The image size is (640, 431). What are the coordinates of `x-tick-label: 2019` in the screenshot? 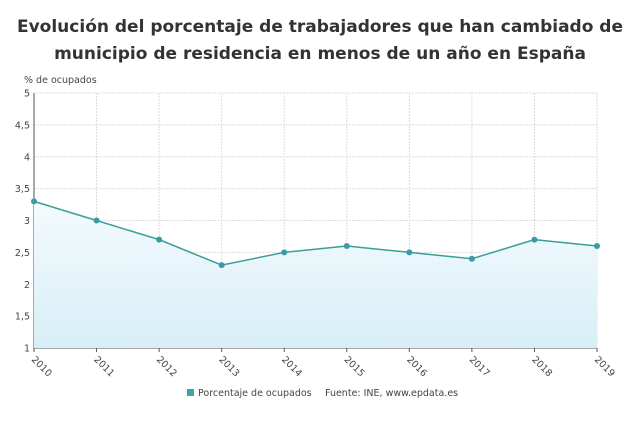 It's located at (604, 366).